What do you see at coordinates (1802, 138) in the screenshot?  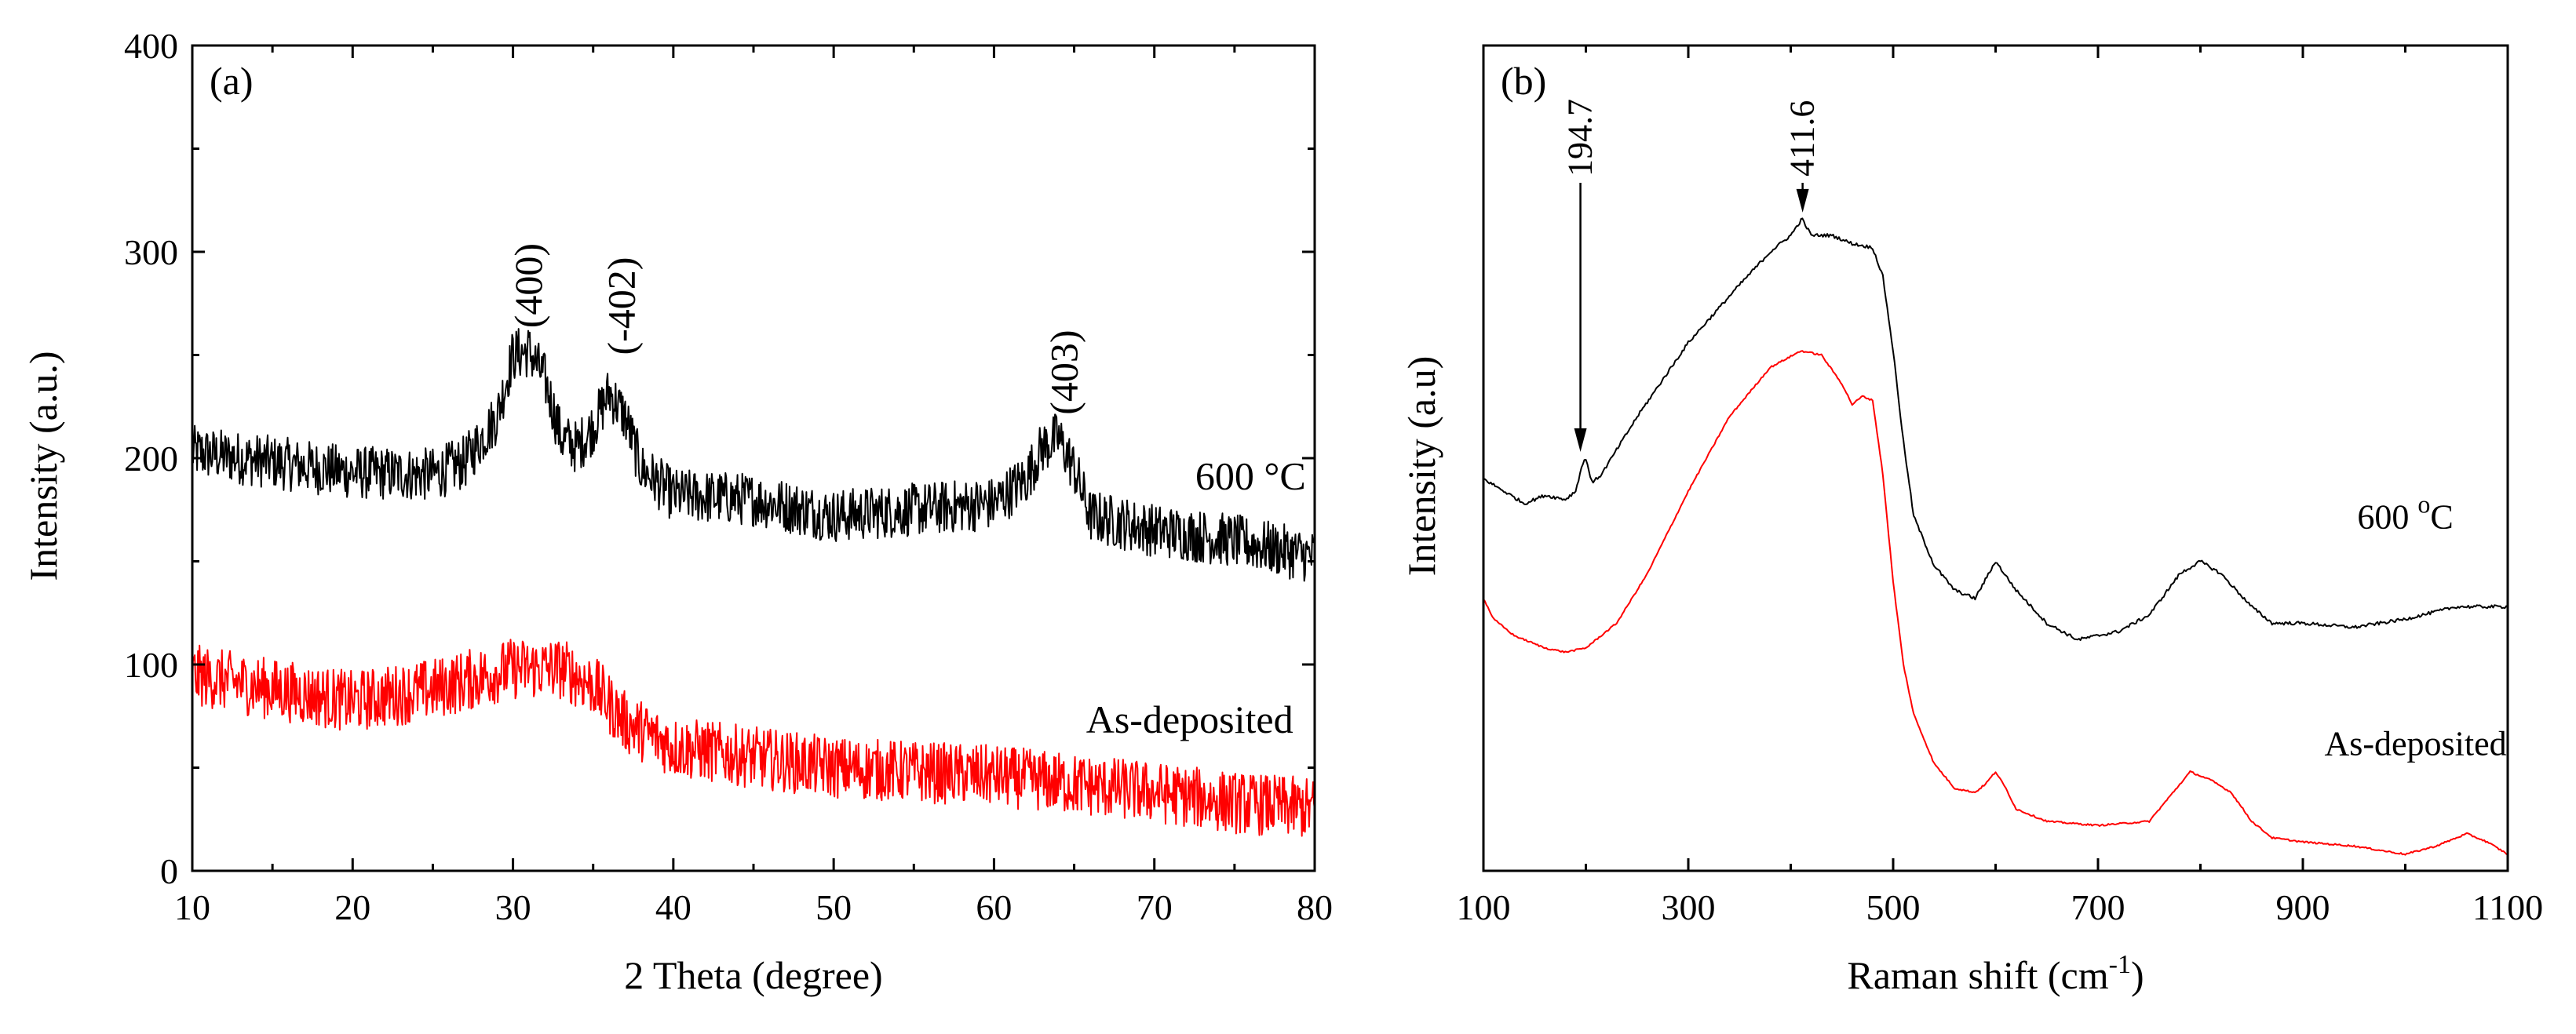 I see `peak-position-label: 411.6` at bounding box center [1802, 138].